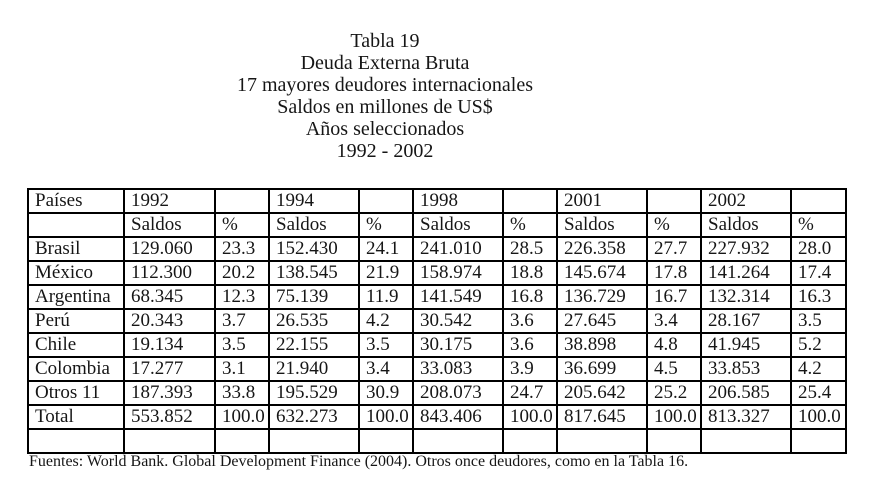 The height and width of the screenshot is (489, 871). What do you see at coordinates (386, 345) in the screenshot?
I see `value-cell: 3.5` at bounding box center [386, 345].